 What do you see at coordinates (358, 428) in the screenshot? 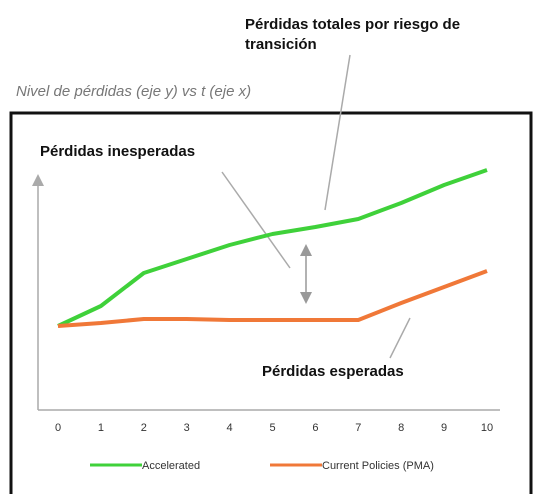
I see `x-tick-label: 7` at bounding box center [358, 428].